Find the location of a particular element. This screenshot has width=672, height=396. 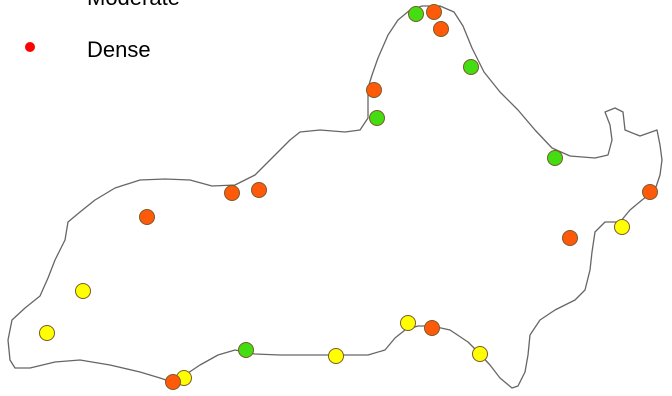

legend-label-moderate: Moderate is located at coordinates (133, 5).